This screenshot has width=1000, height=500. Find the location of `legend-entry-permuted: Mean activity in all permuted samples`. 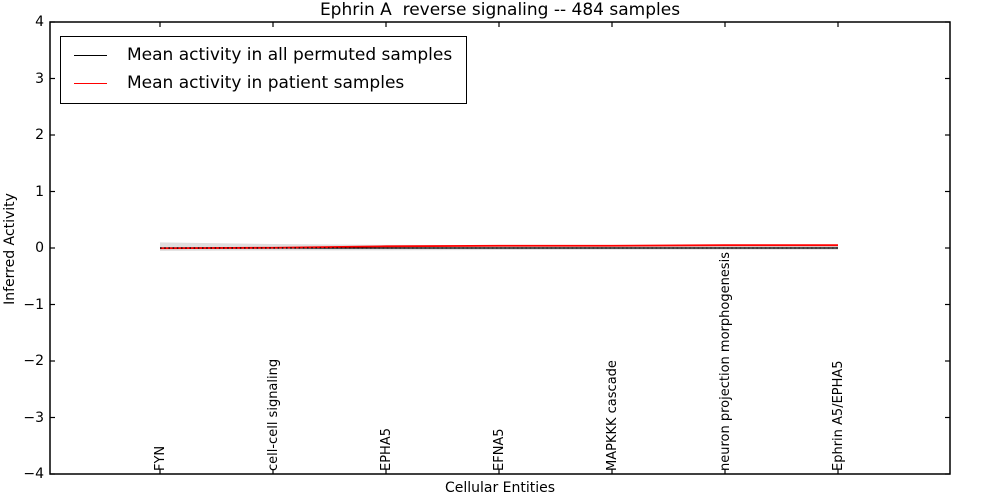

legend-entry-permuted: Mean activity in all permuted samples is located at coordinates (263, 55).